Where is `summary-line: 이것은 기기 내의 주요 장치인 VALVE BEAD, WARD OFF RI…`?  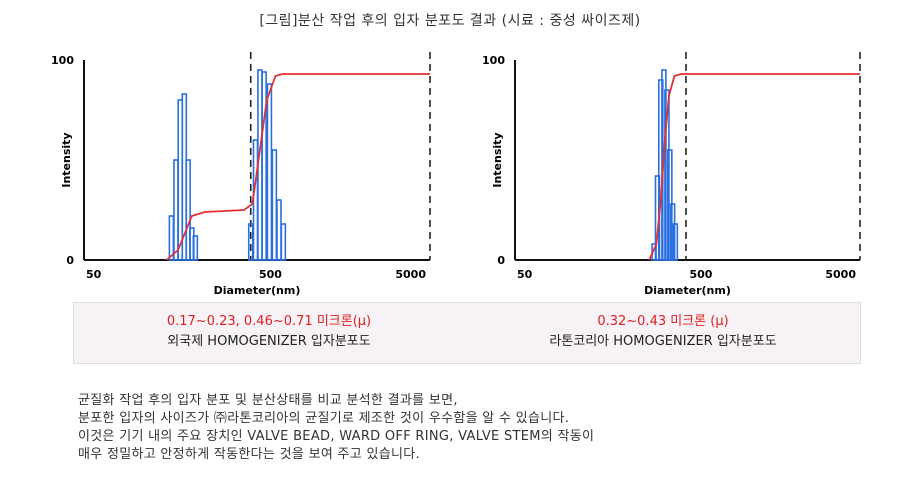
summary-line: 이것은 기기 내의 주요 장치인 VALVE BEAD, WARD OFF RI… is located at coordinates (336, 436).